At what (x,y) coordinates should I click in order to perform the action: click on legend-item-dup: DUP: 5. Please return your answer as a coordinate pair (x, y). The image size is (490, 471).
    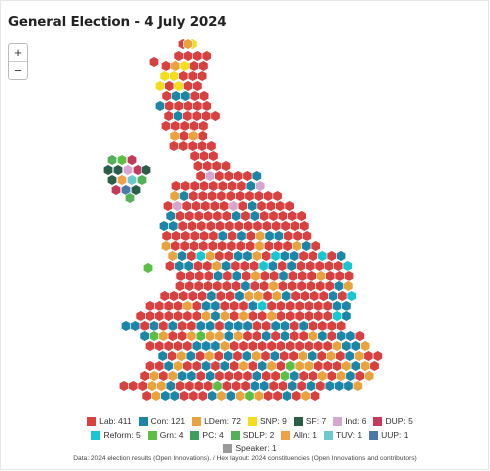
    Looking at the image, I should click on (393, 421).